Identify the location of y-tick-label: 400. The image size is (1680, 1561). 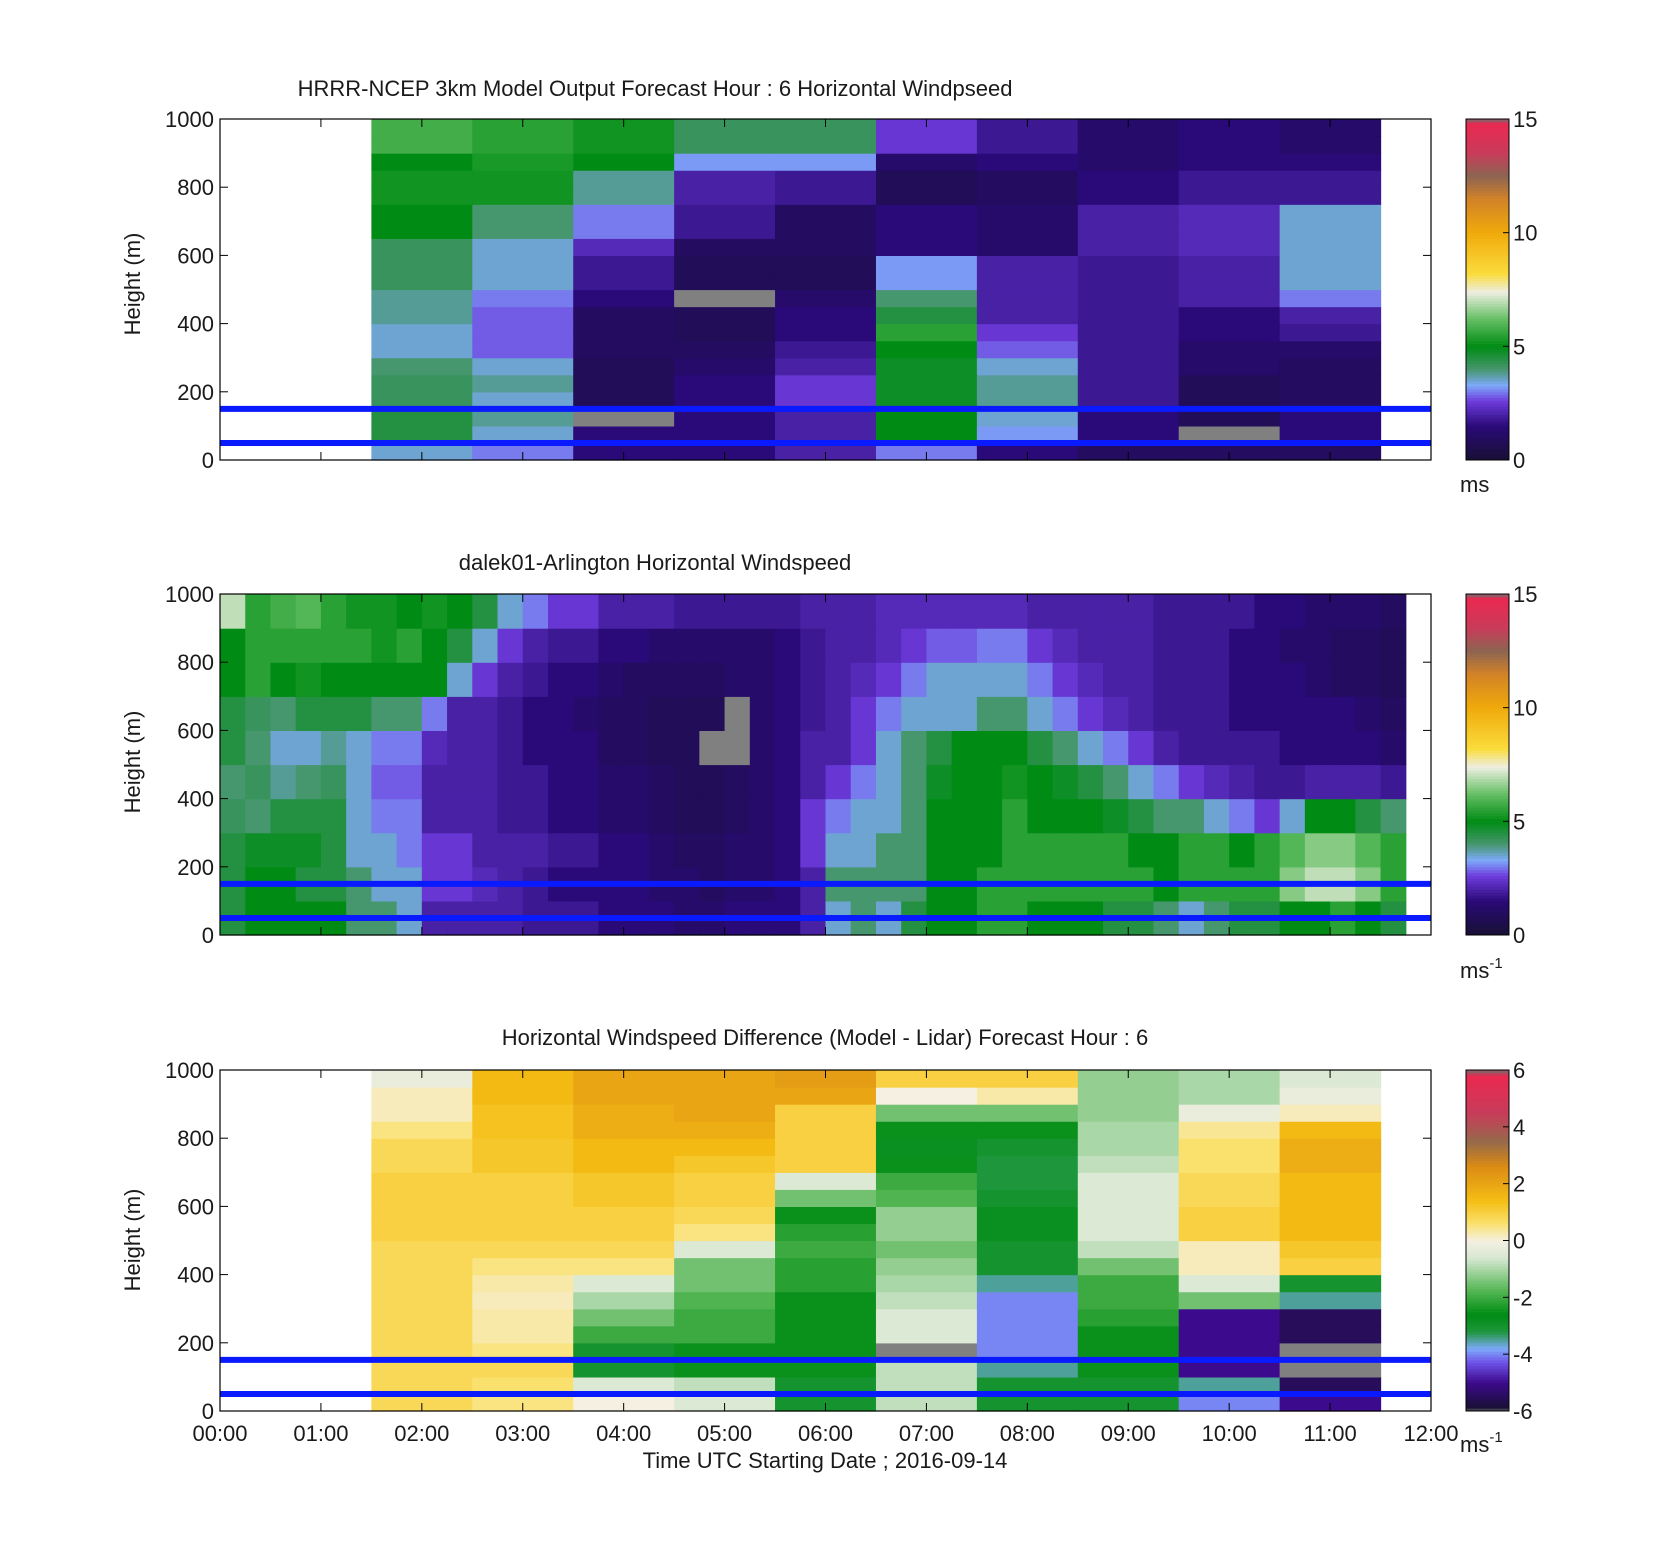
(195, 799).